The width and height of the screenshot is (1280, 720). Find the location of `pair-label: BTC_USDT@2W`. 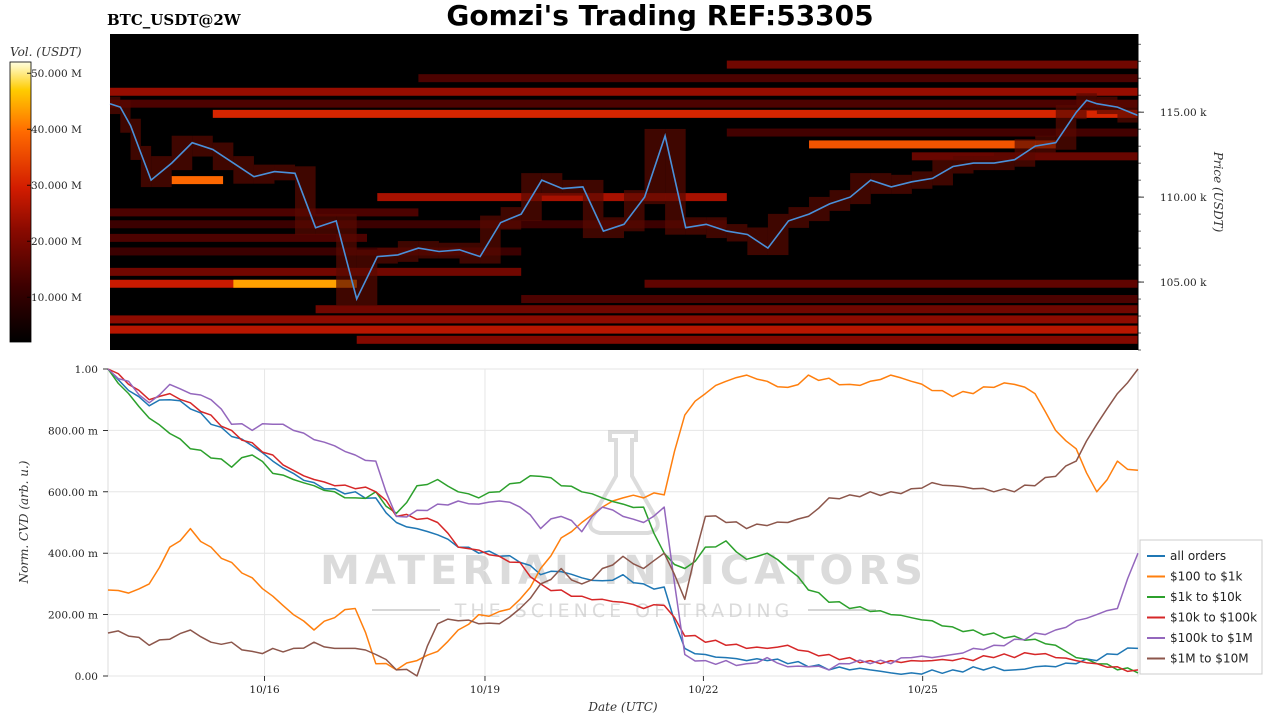

pair-label: BTC_USDT@2W is located at coordinates (174, 20).